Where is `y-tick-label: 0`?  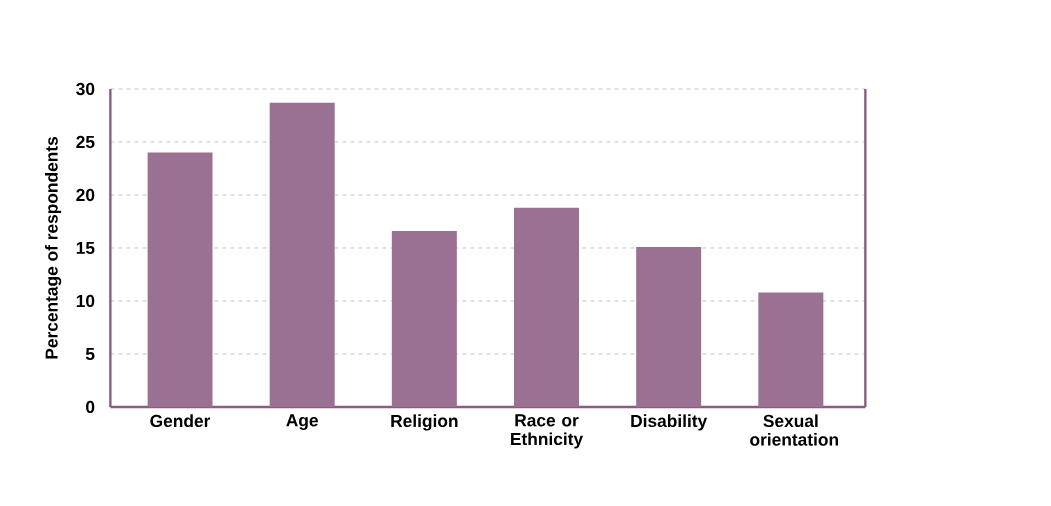 y-tick-label: 0 is located at coordinates (90, 407).